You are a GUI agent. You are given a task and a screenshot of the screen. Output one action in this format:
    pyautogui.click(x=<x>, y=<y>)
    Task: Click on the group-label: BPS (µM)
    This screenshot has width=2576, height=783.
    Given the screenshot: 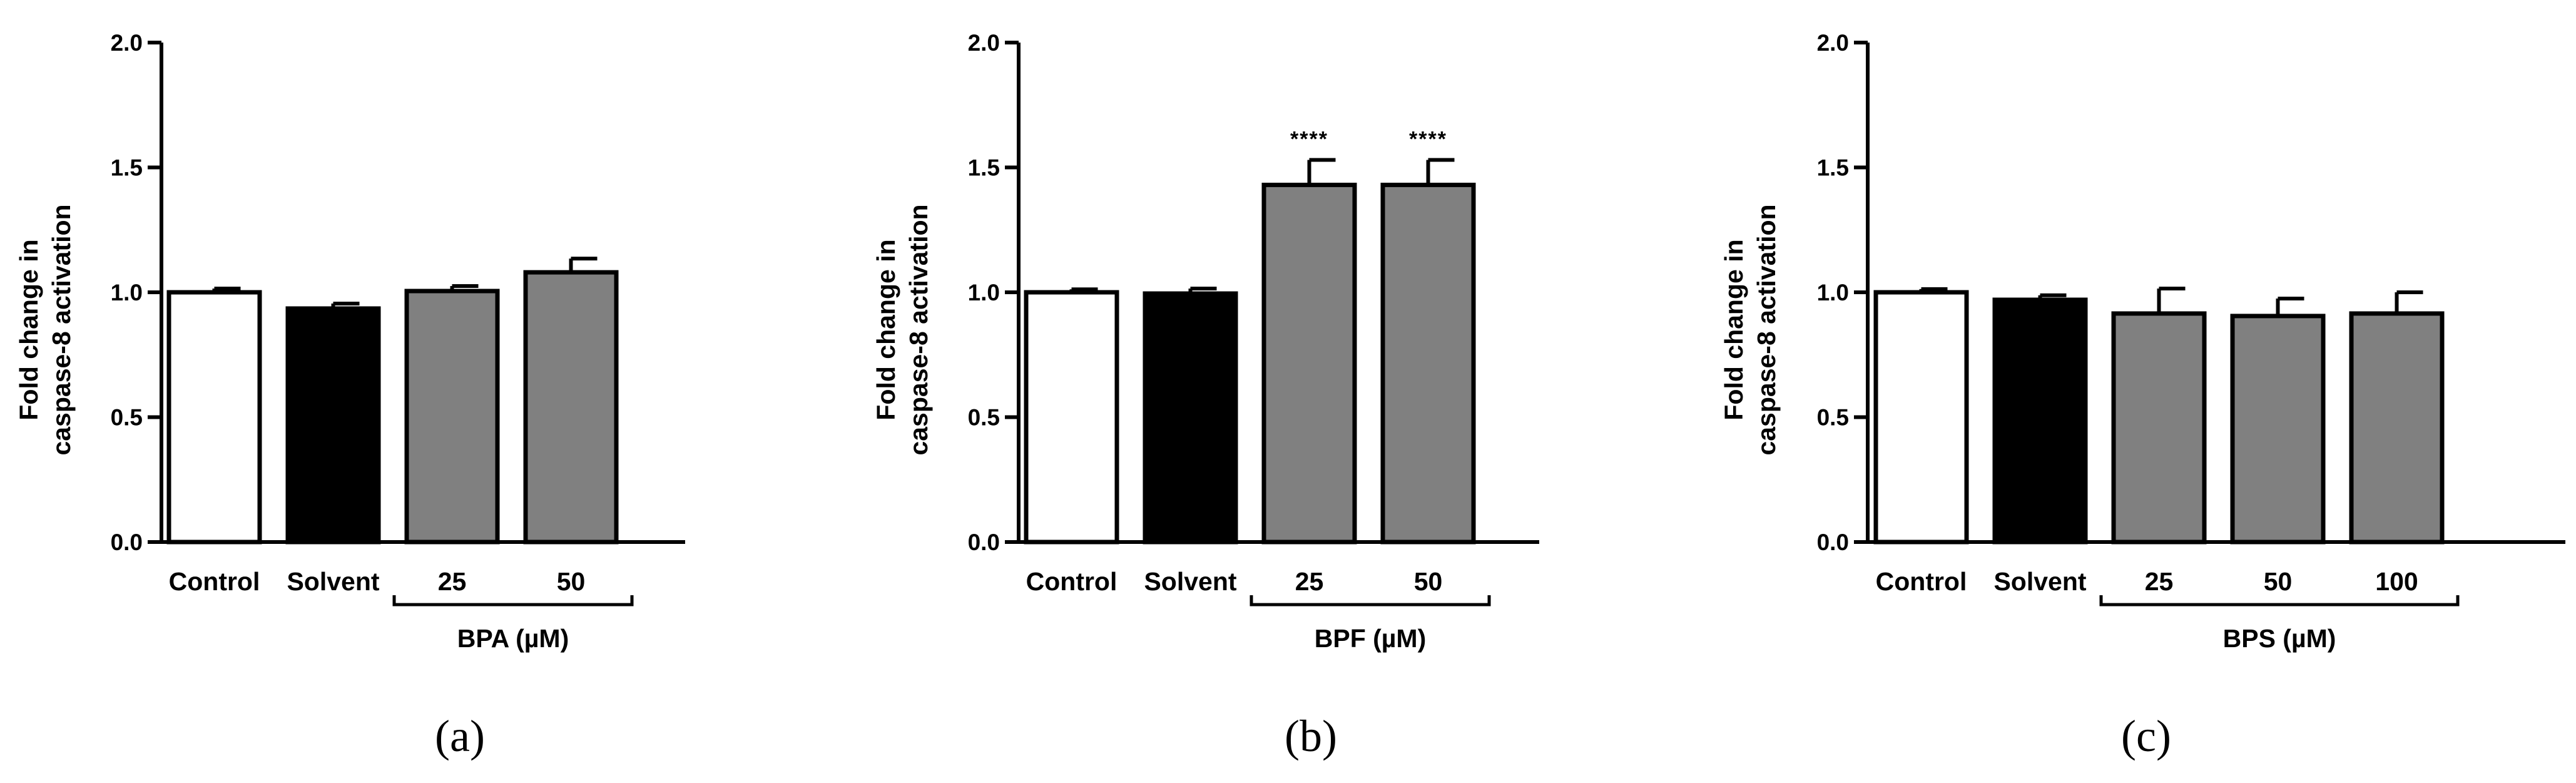 What is the action you would take?
    pyautogui.click(x=2280, y=638)
    